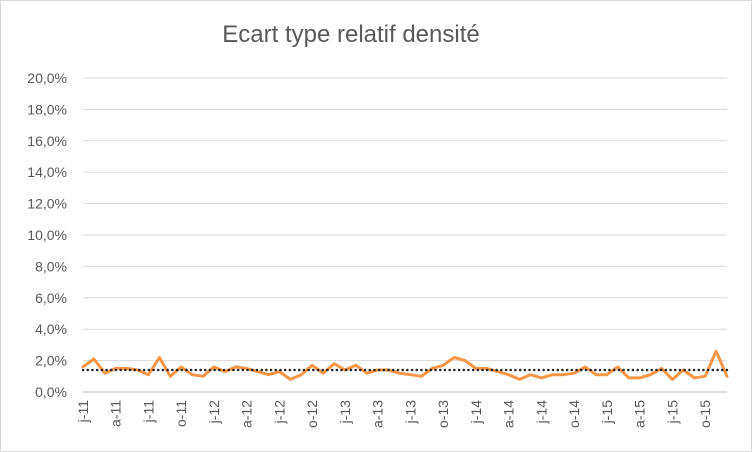 This screenshot has height=452, width=752. I want to click on y-tick-label: 4,0%, so click(51, 329).